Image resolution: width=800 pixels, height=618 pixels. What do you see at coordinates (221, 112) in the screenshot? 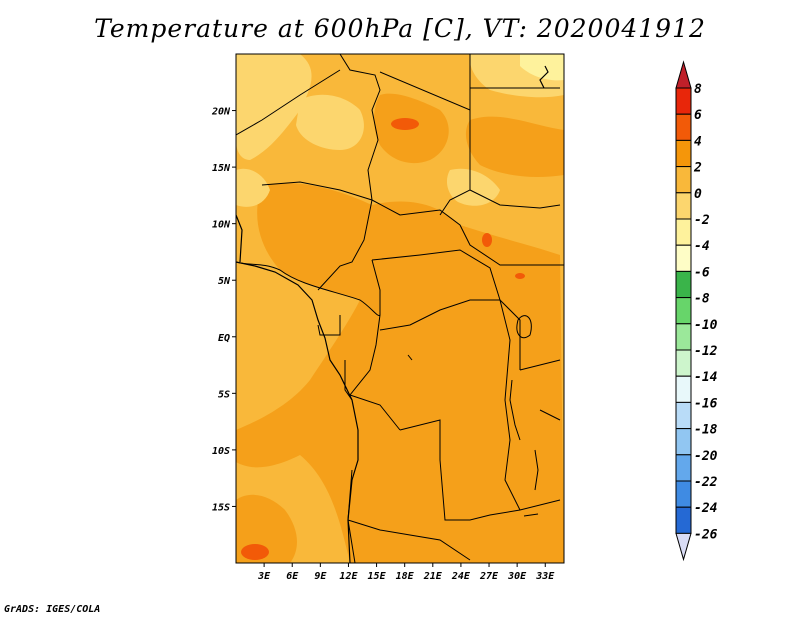
I see `lat-tick-label: 20N` at bounding box center [221, 112].